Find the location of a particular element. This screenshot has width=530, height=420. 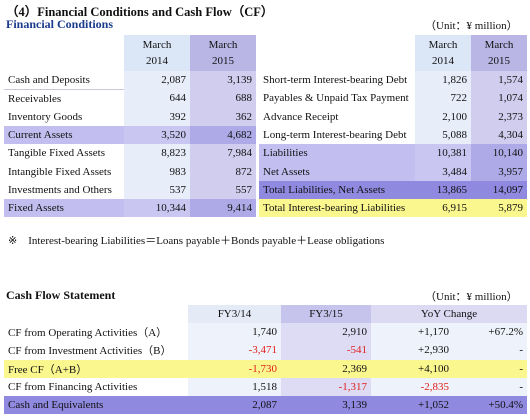

table-row: Advance Receipt 2,100 2,373 is located at coordinates (393, 116).